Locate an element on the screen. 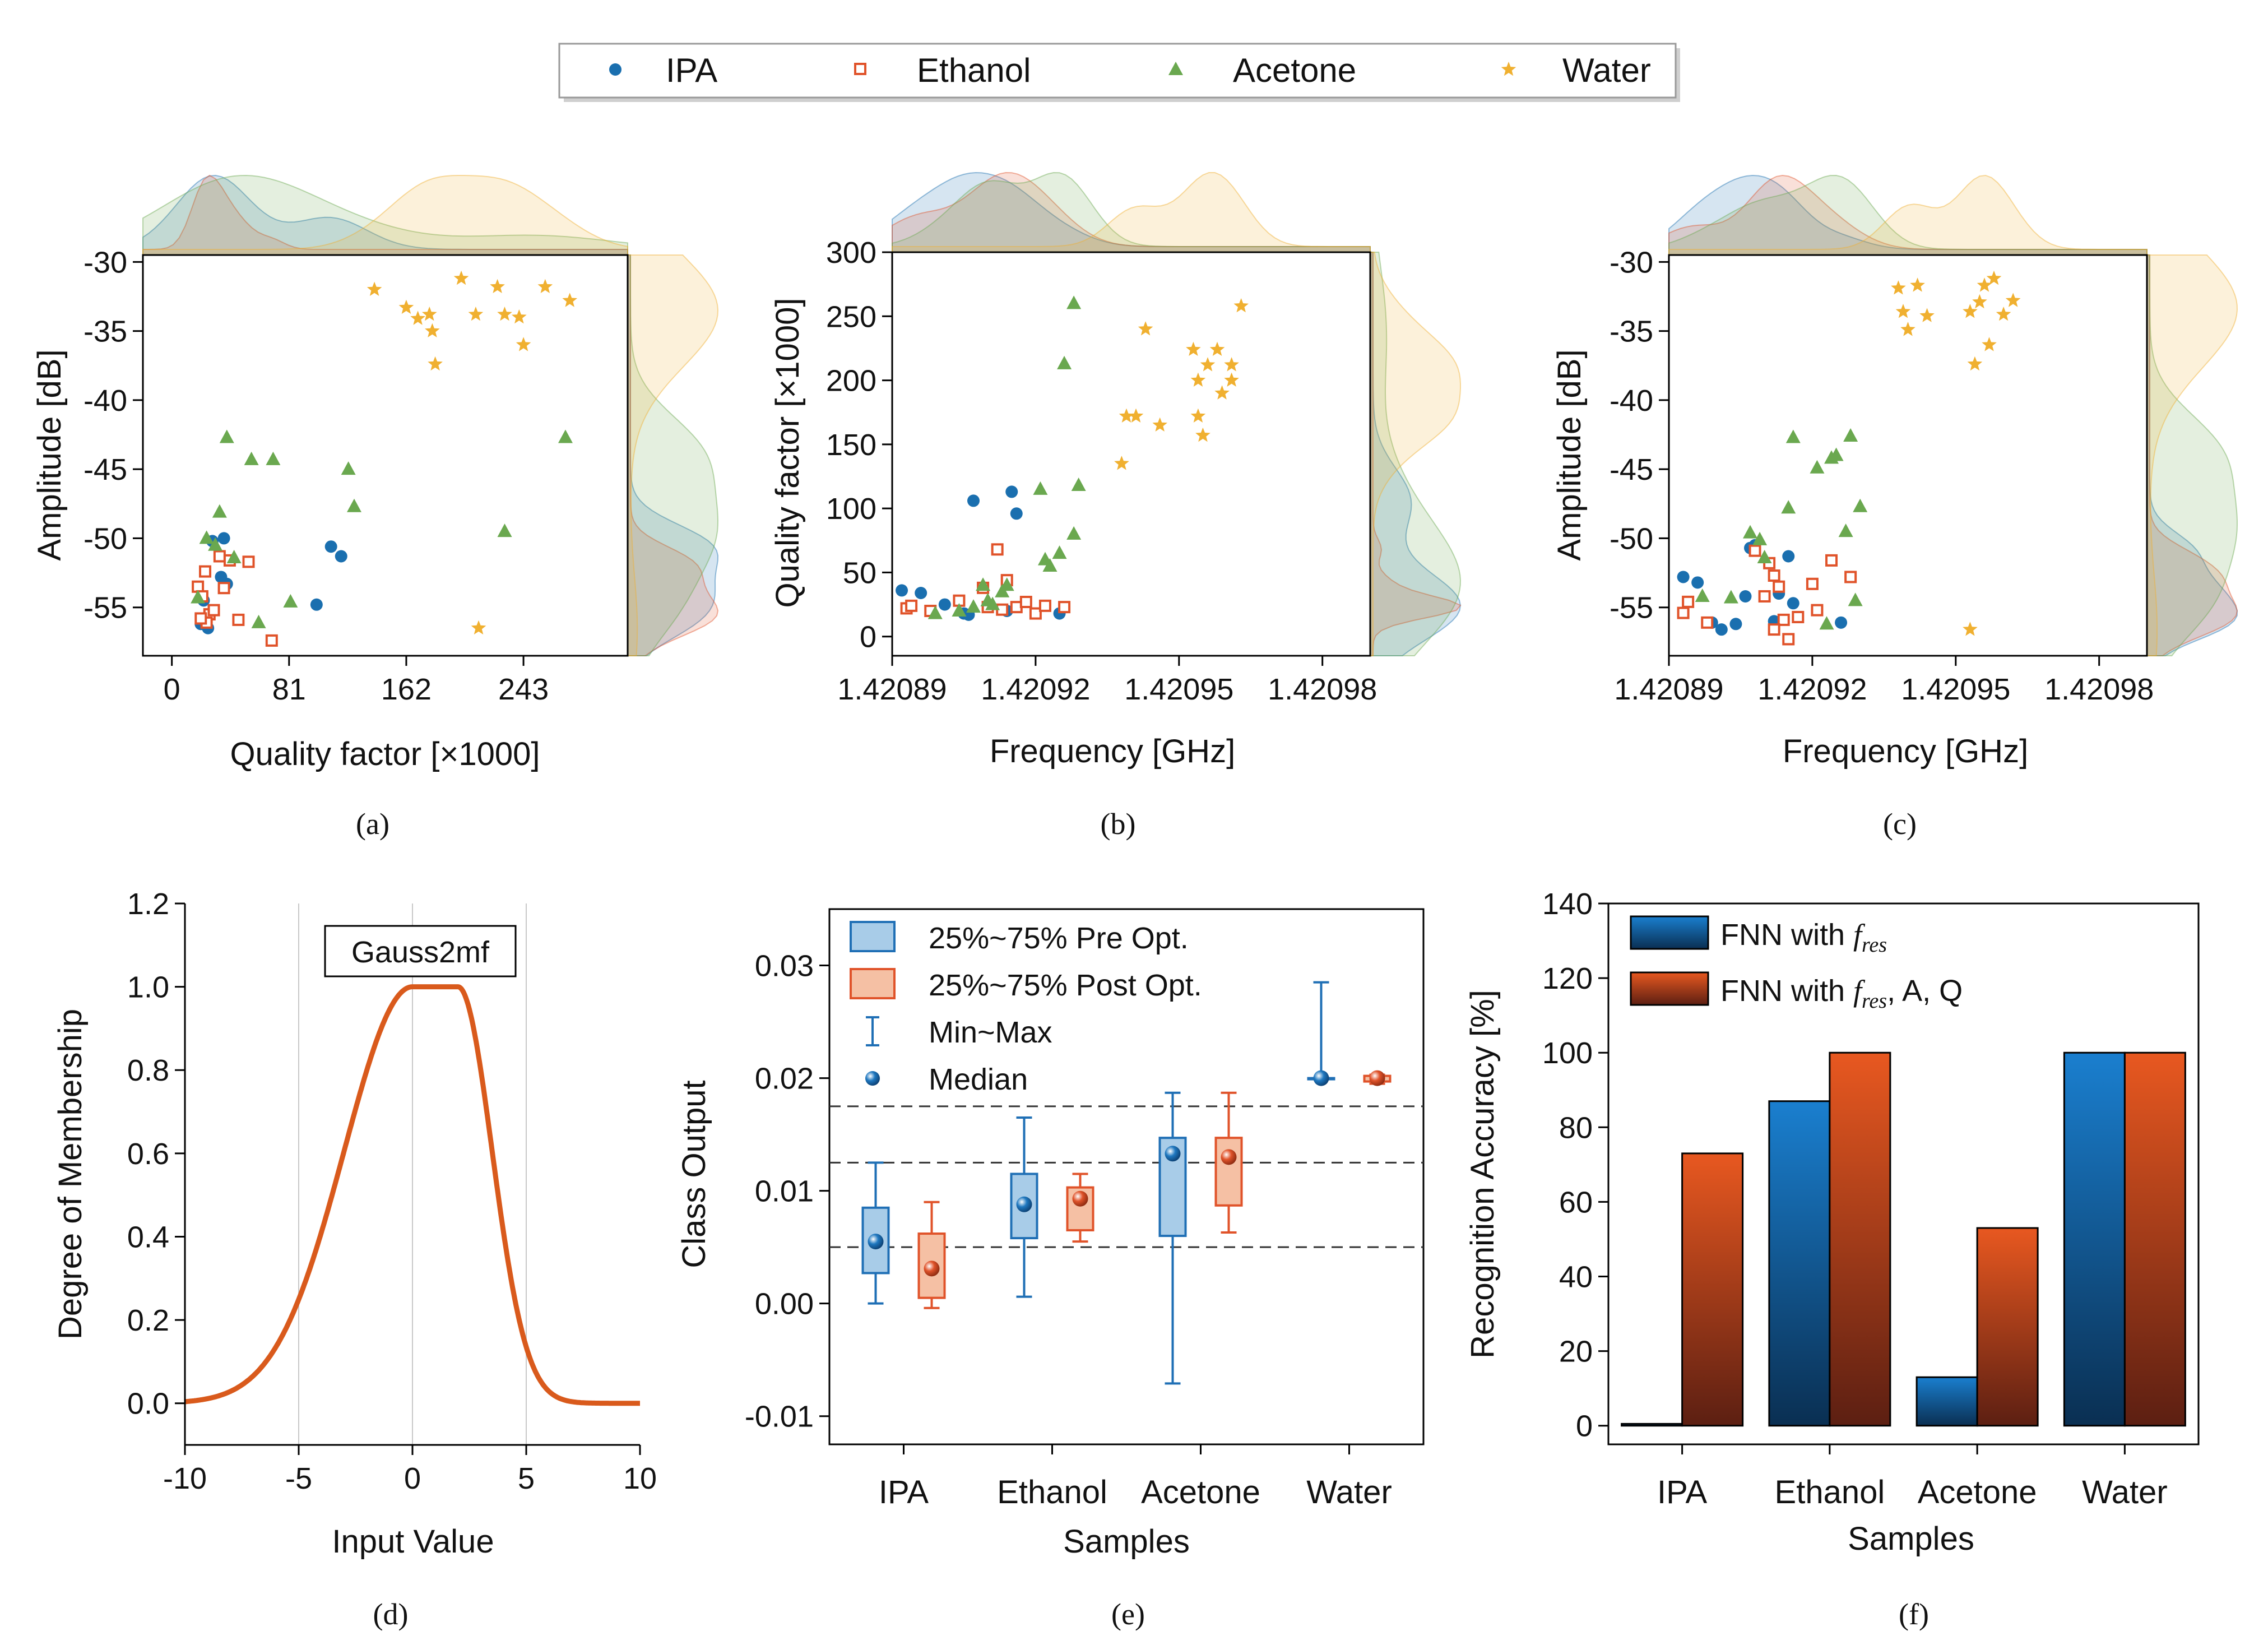  marginal-top-ethanol is located at coordinates (385, 215).